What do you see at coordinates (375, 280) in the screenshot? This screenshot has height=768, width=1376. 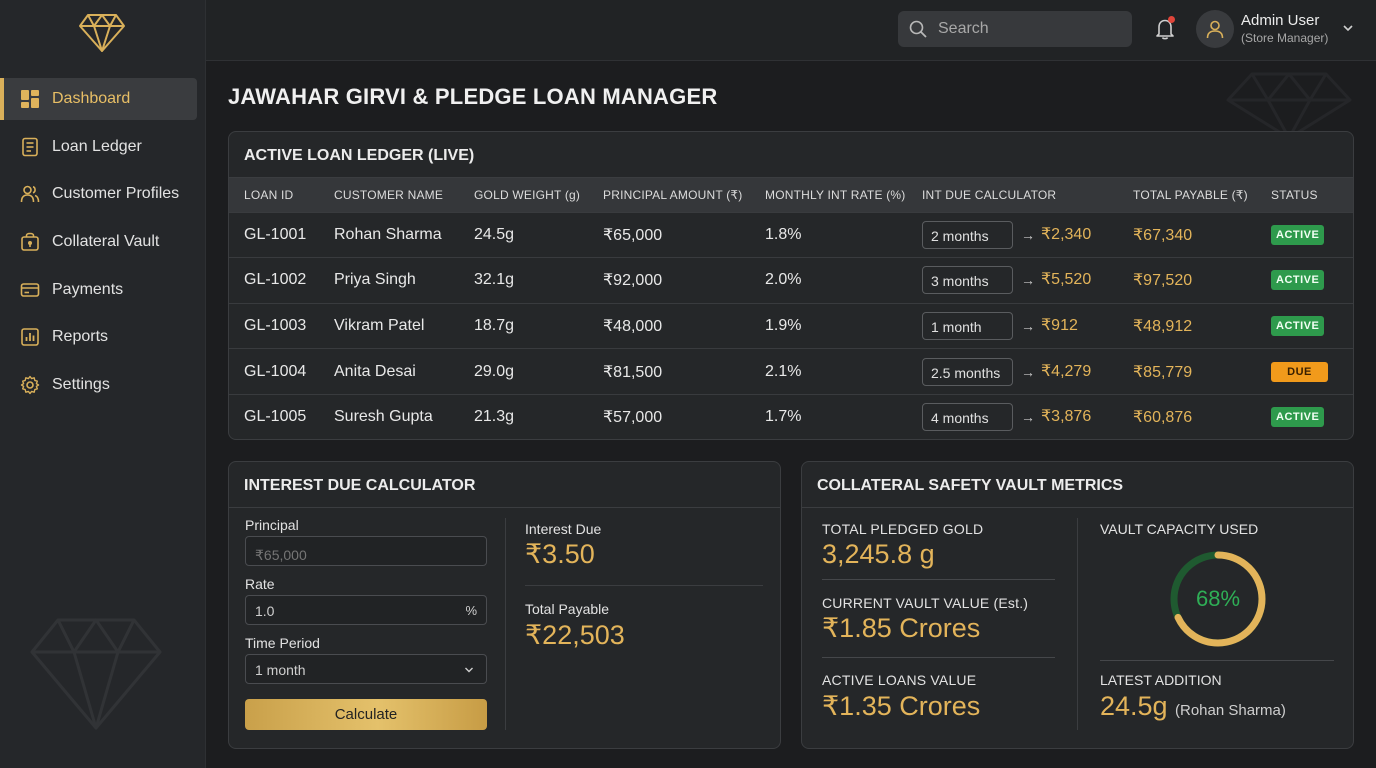 I see `customer-name: Priya Singh` at bounding box center [375, 280].